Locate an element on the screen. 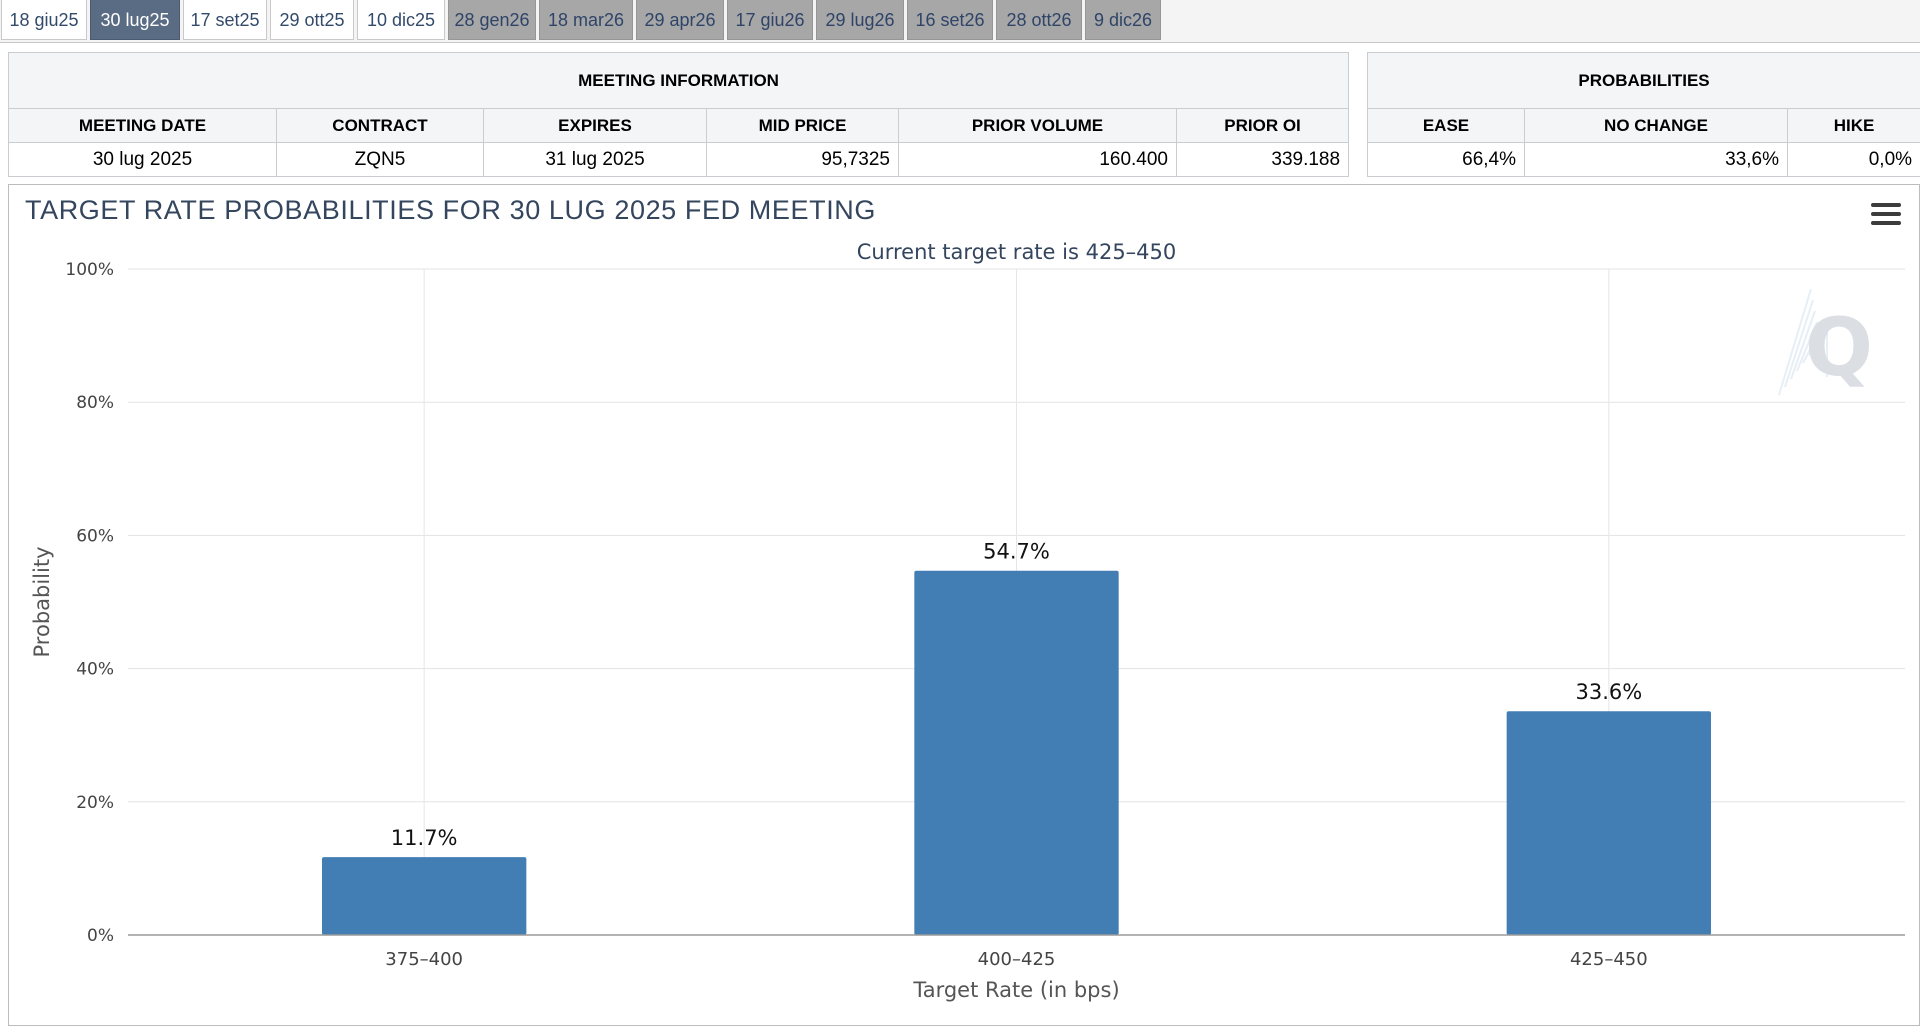 Image resolution: width=1920 pixels, height=1034 pixels. ease-value: 66,4% is located at coordinates (1446, 159).